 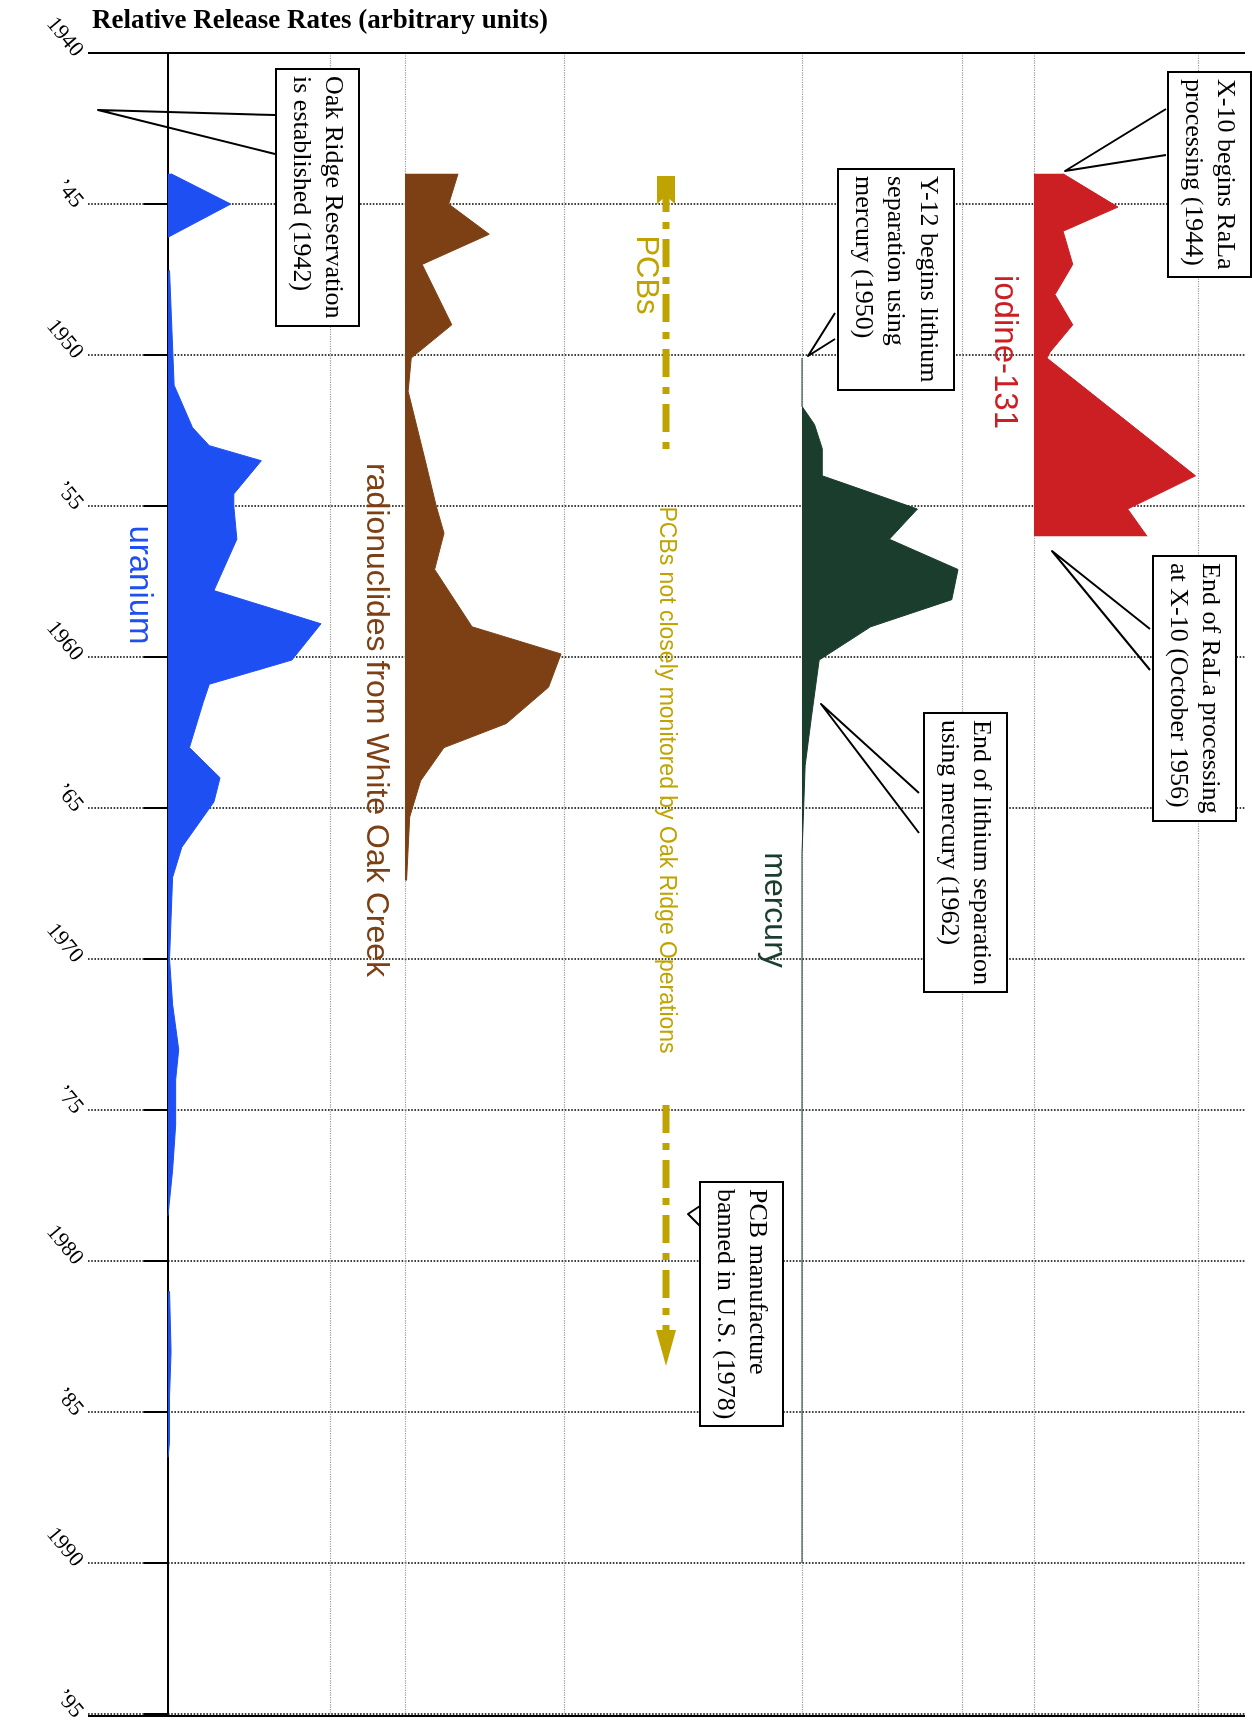 I want to click on text: radionuclides from White Oak Creek, so click(x=377, y=720).